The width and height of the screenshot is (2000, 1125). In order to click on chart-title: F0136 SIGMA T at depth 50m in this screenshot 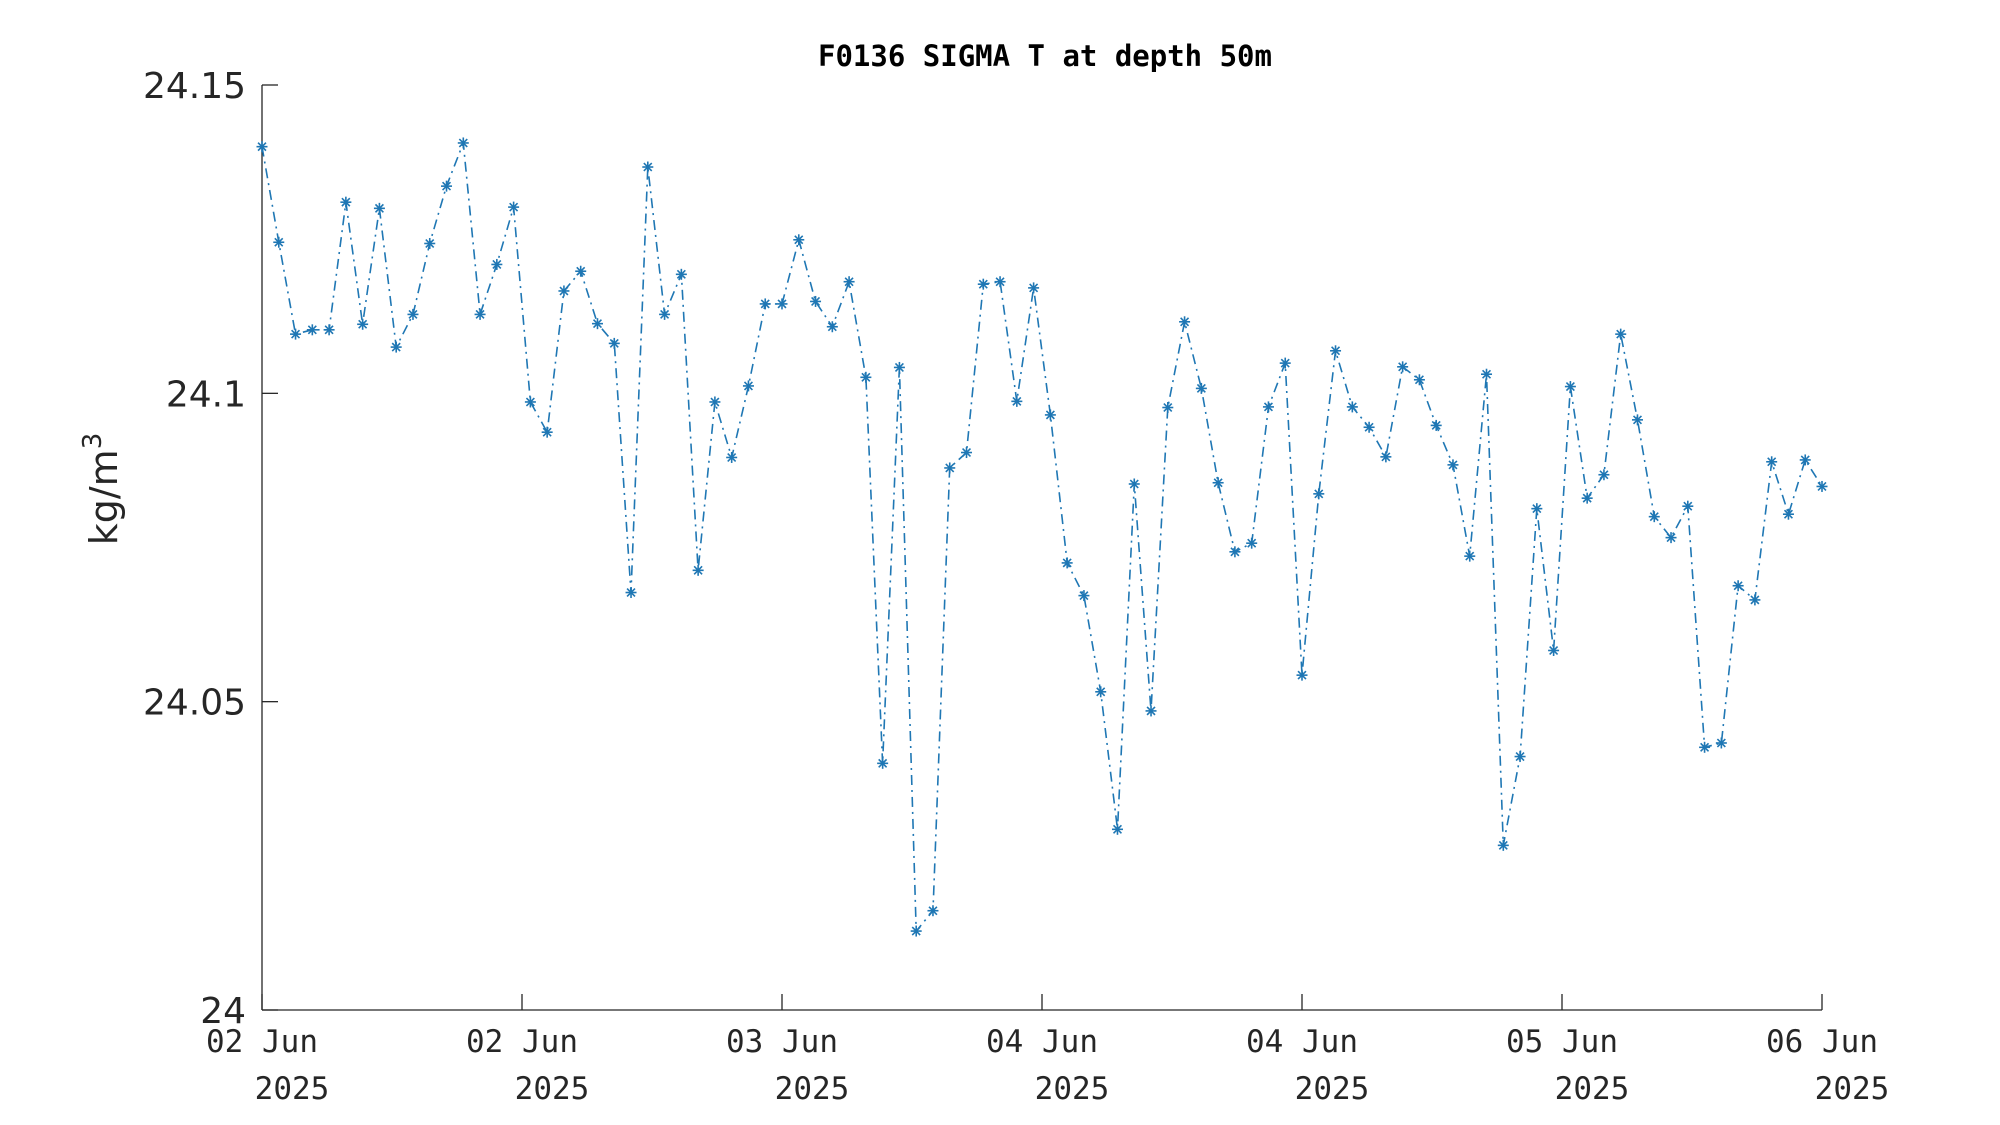, I will do `click(1045, 56)`.